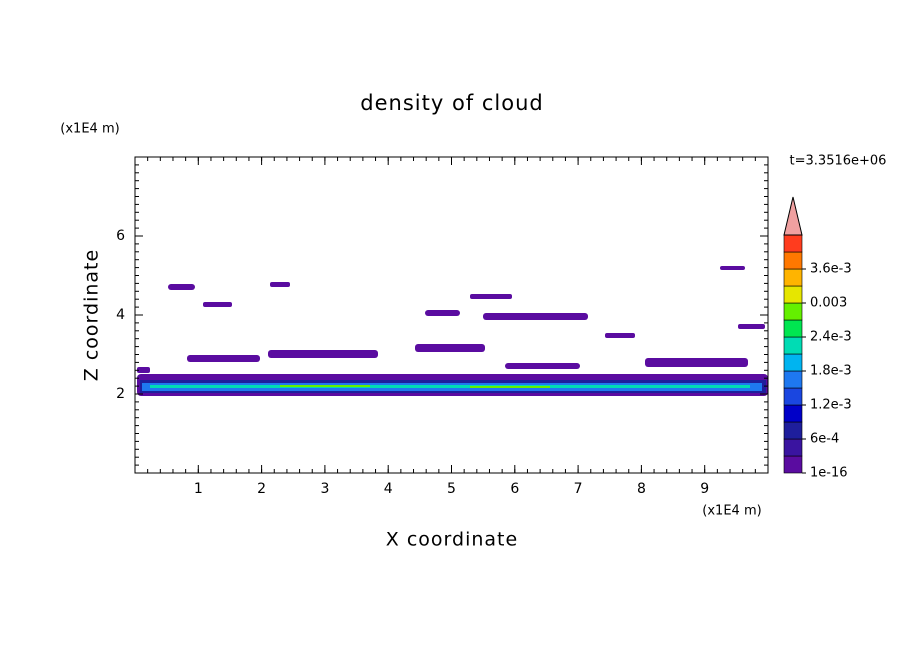 The image size is (904, 654). I want to click on colorbar-tick-label: 2.4e-3, so click(831, 337).